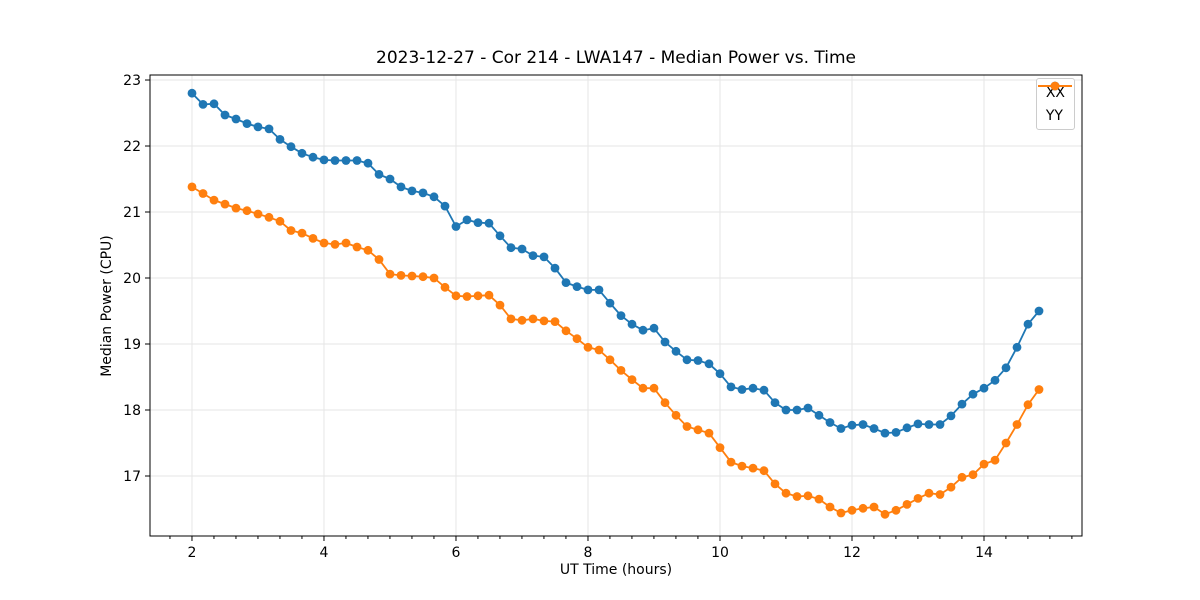 The width and height of the screenshot is (1200, 600). What do you see at coordinates (132, 345) in the screenshot?
I see `y-tick-label: 19` at bounding box center [132, 345].